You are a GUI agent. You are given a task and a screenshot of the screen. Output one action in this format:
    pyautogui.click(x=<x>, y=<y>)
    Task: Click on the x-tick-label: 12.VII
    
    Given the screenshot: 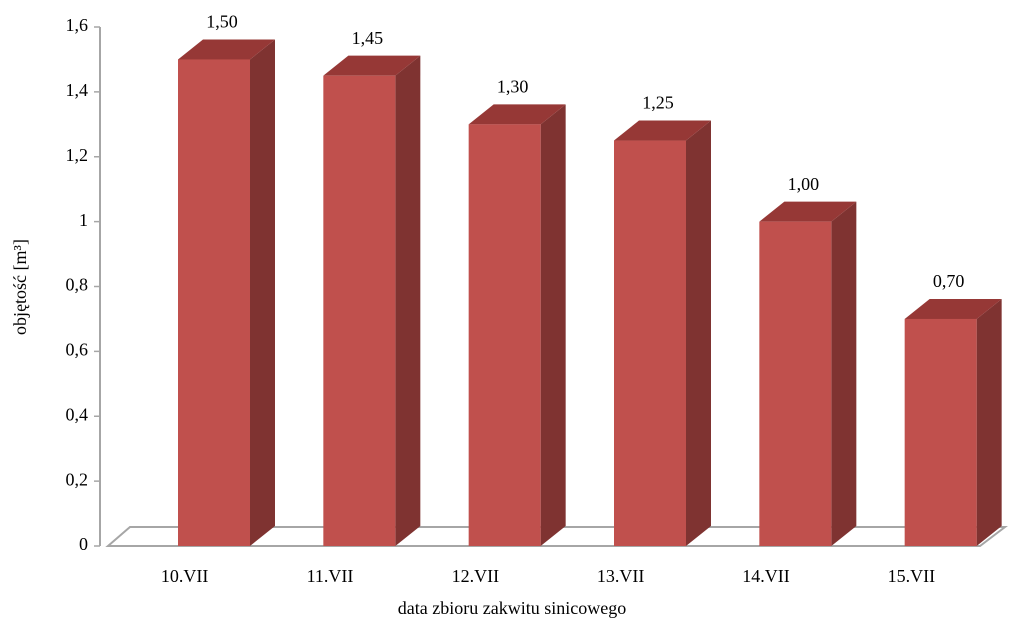 What is the action you would take?
    pyautogui.click(x=476, y=576)
    